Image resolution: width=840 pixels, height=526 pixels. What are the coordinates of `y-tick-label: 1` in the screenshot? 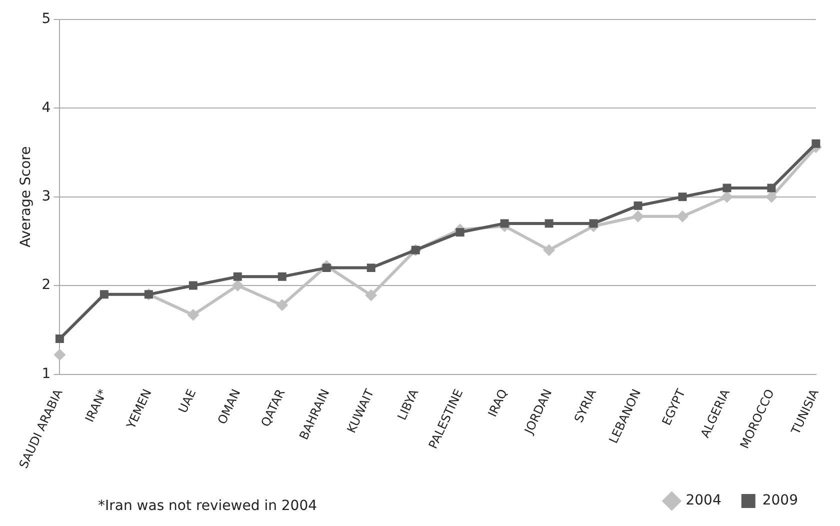 It's located at (46, 374).